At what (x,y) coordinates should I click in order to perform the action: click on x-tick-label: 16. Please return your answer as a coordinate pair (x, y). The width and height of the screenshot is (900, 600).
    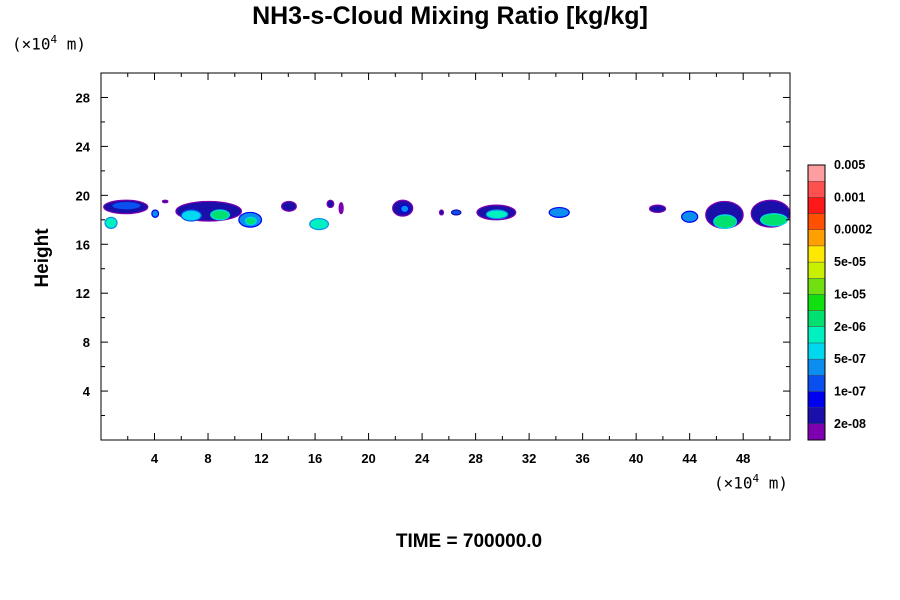
    Looking at the image, I should click on (315, 458).